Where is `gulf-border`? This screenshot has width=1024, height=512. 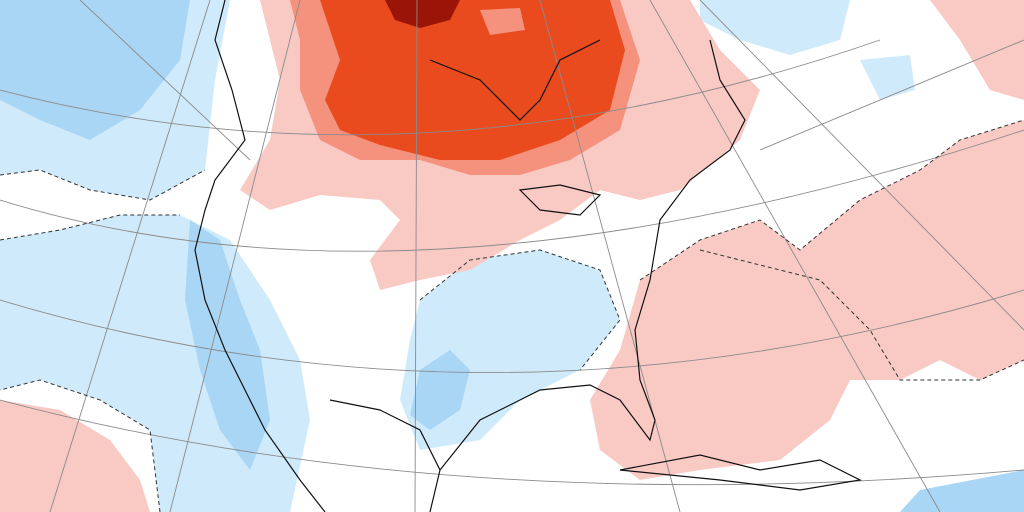 gulf-border is located at coordinates (385, 455).